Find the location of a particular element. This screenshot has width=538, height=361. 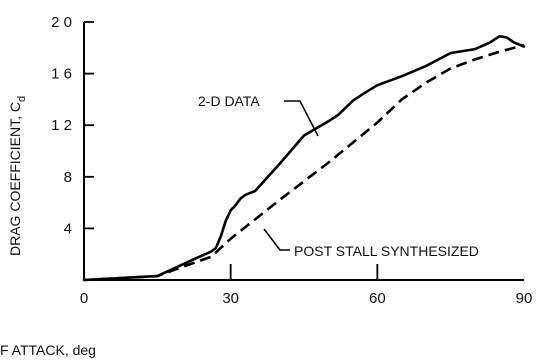

x-axis-label: F ATTACK, deg is located at coordinates (48, 350).